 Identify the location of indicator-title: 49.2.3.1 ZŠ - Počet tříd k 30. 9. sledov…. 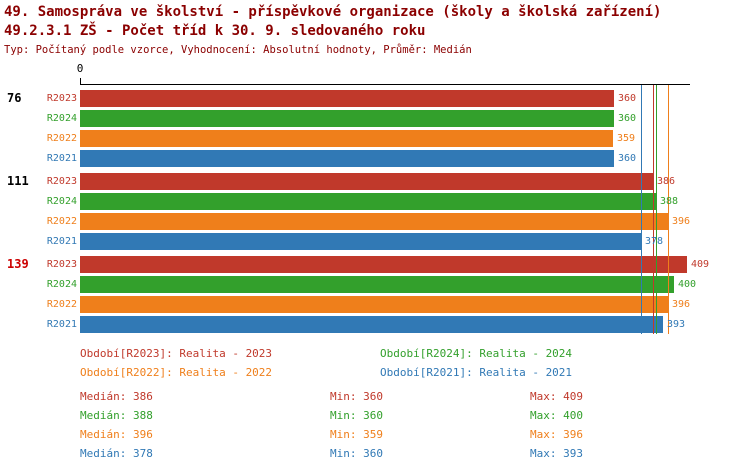
(215, 31).